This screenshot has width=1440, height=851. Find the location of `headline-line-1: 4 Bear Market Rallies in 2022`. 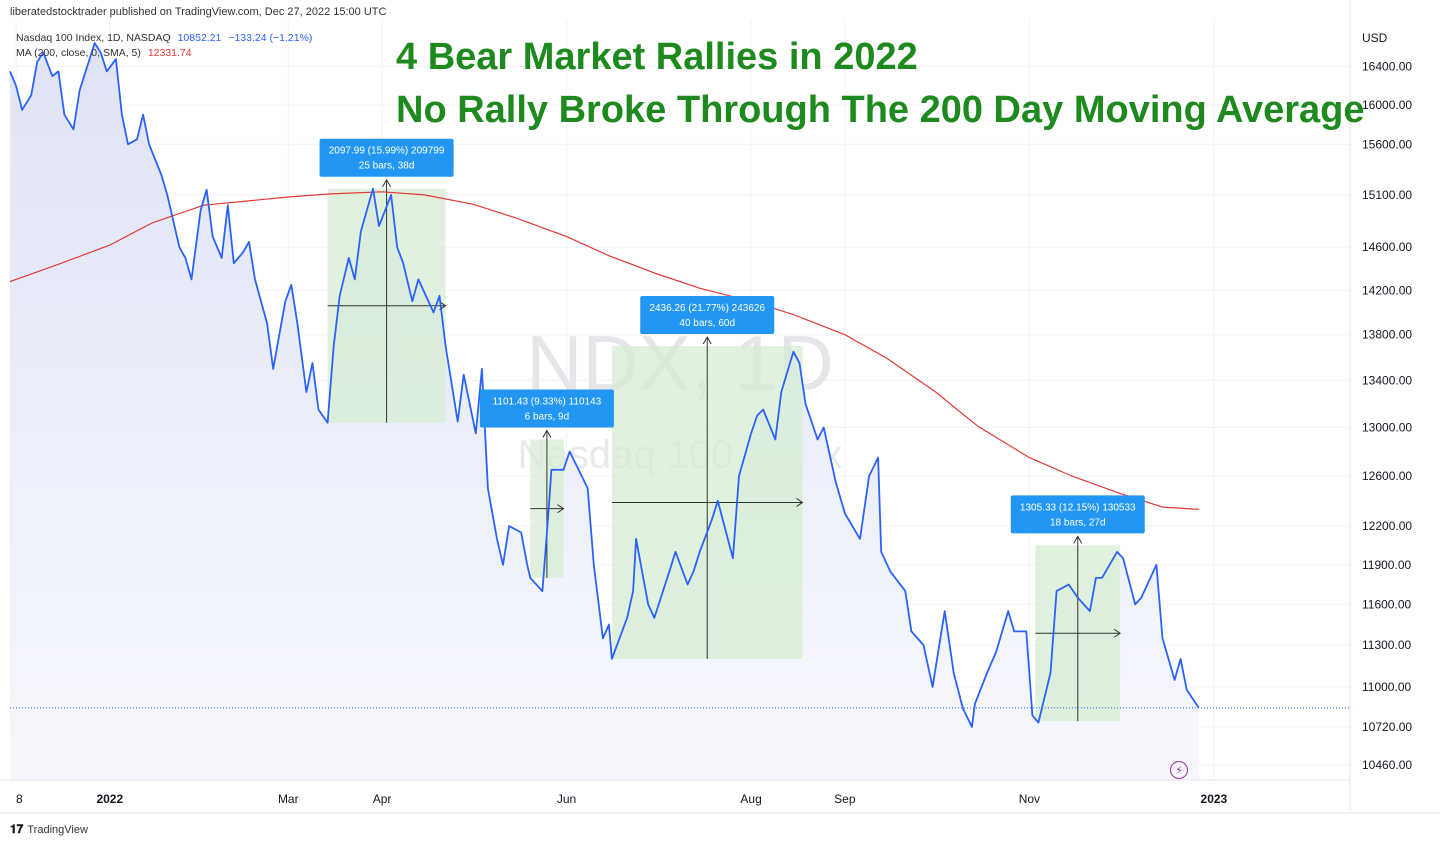

headline-line-1: 4 Bear Market Rallies in 2022 is located at coordinates (657, 57).